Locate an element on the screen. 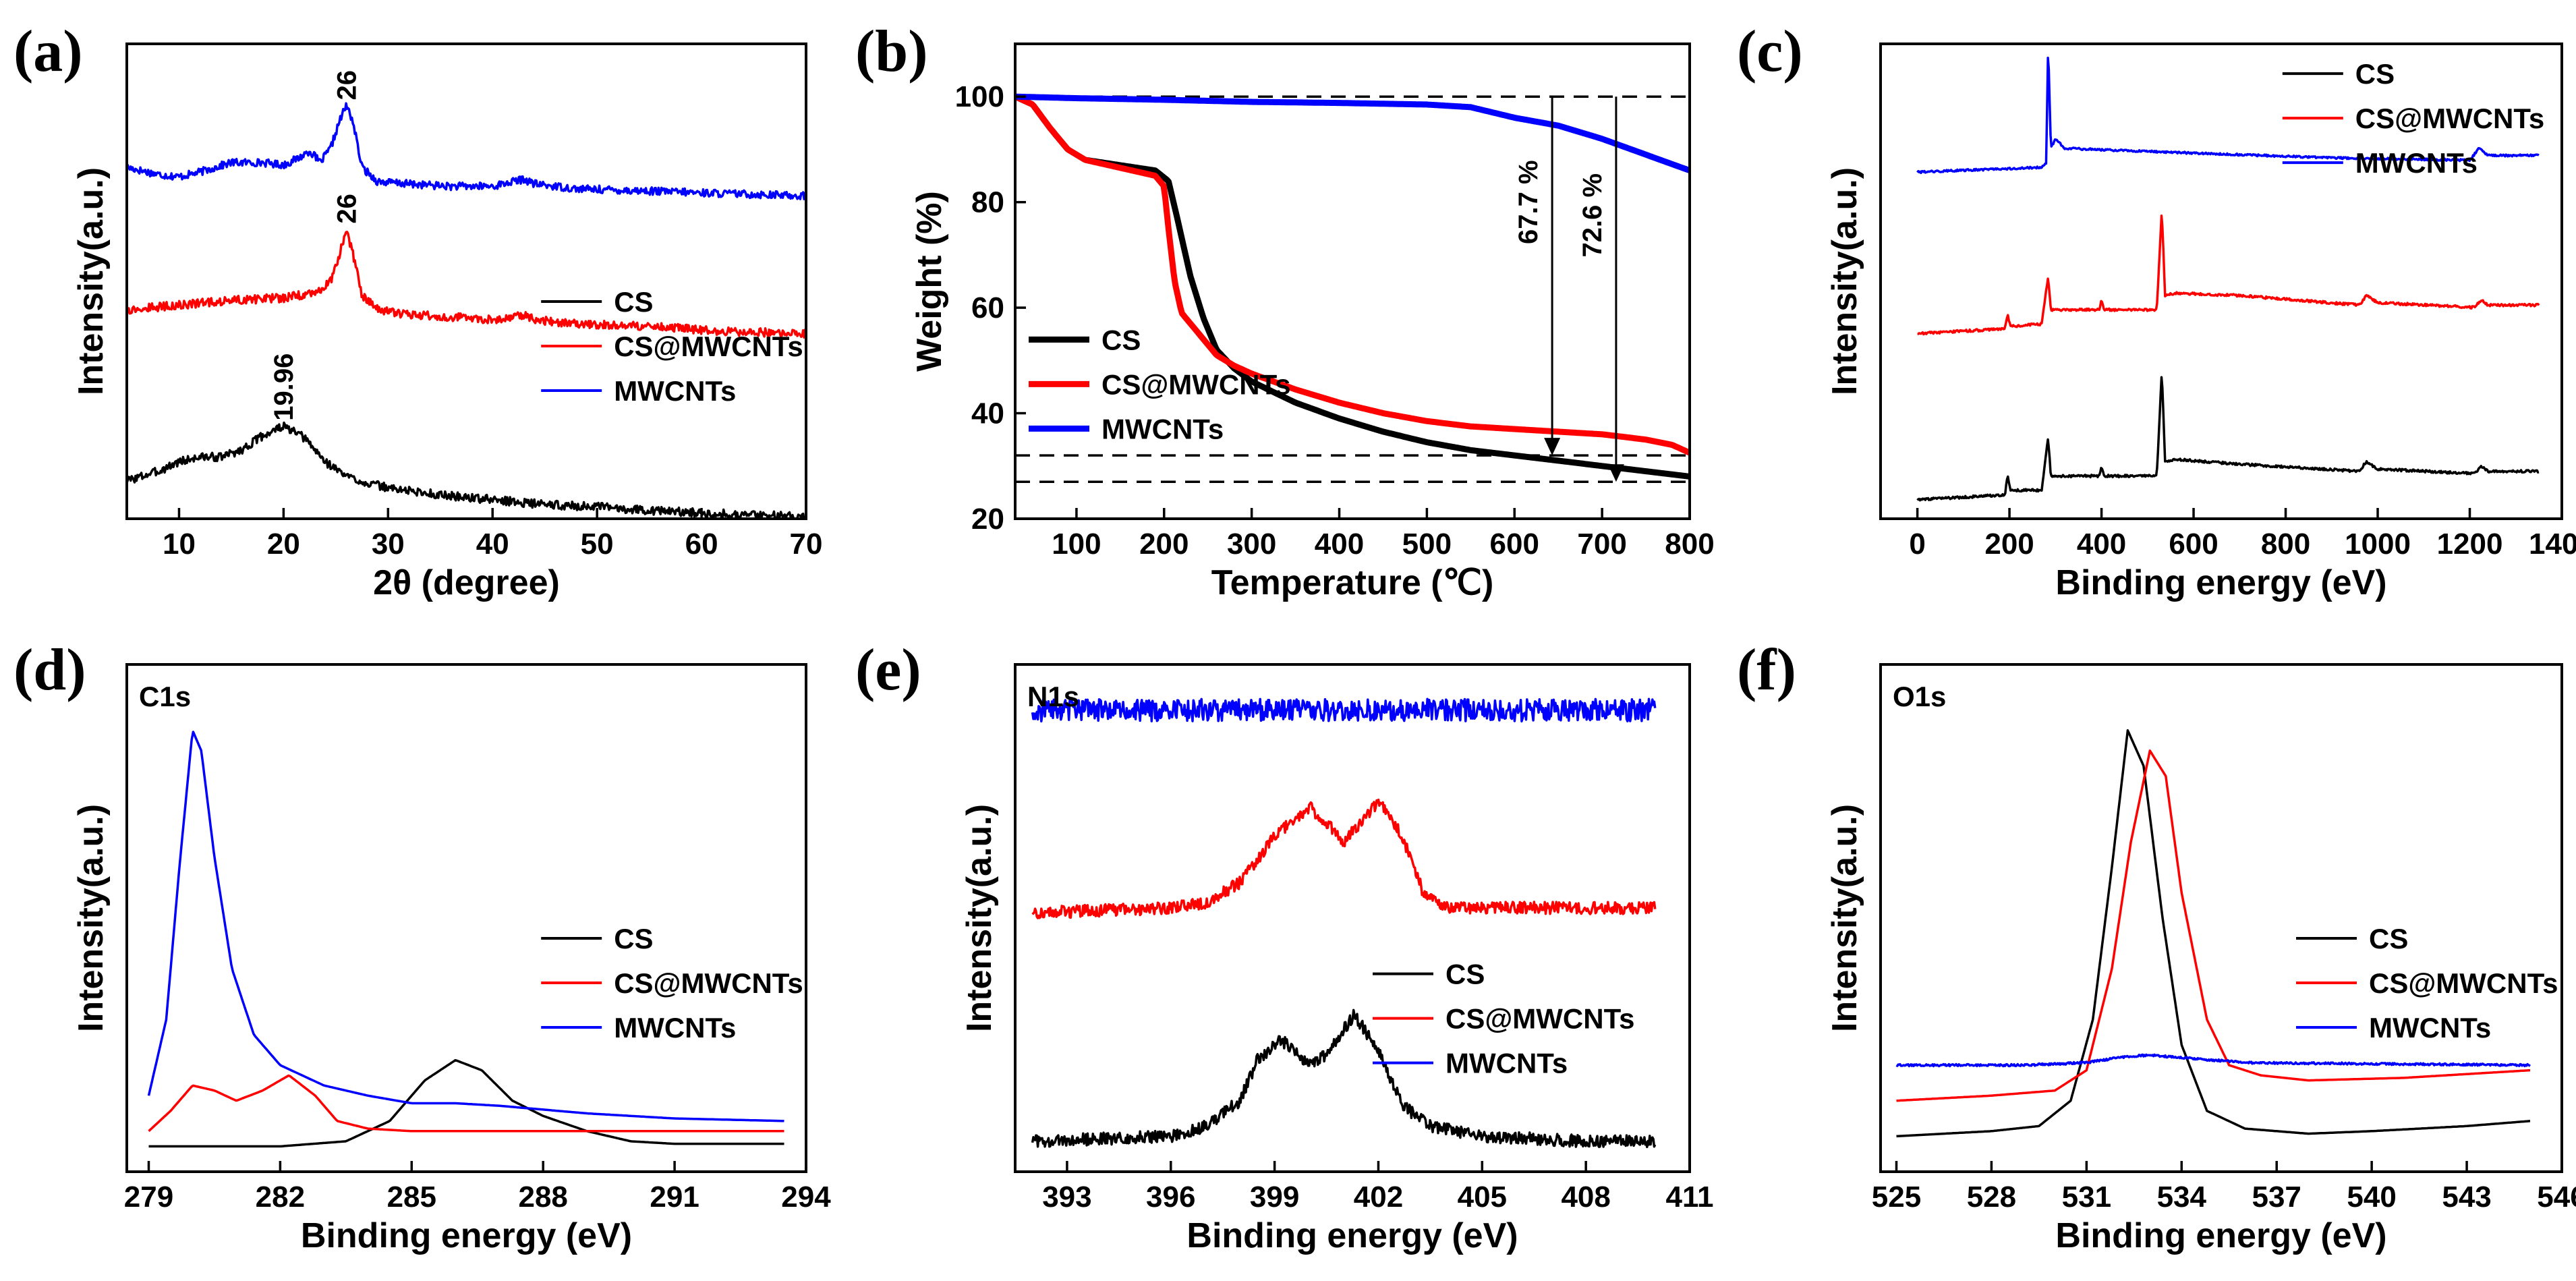 The height and width of the screenshot is (1281, 2576). x-tick-label: 400 is located at coordinates (1339, 545).